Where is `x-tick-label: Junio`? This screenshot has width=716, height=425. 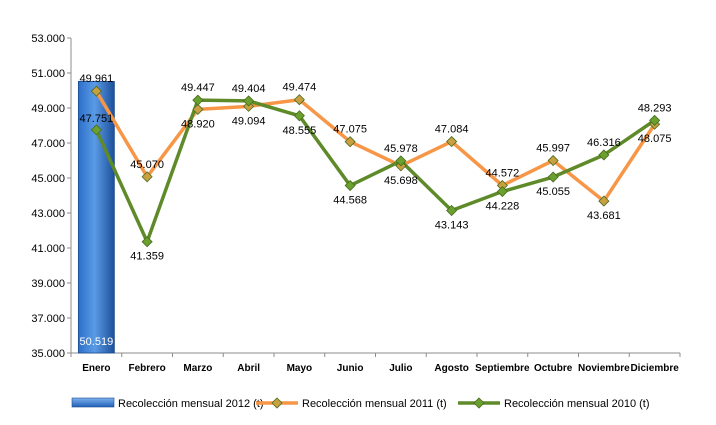
x-tick-label: Junio is located at coordinates (350, 368).